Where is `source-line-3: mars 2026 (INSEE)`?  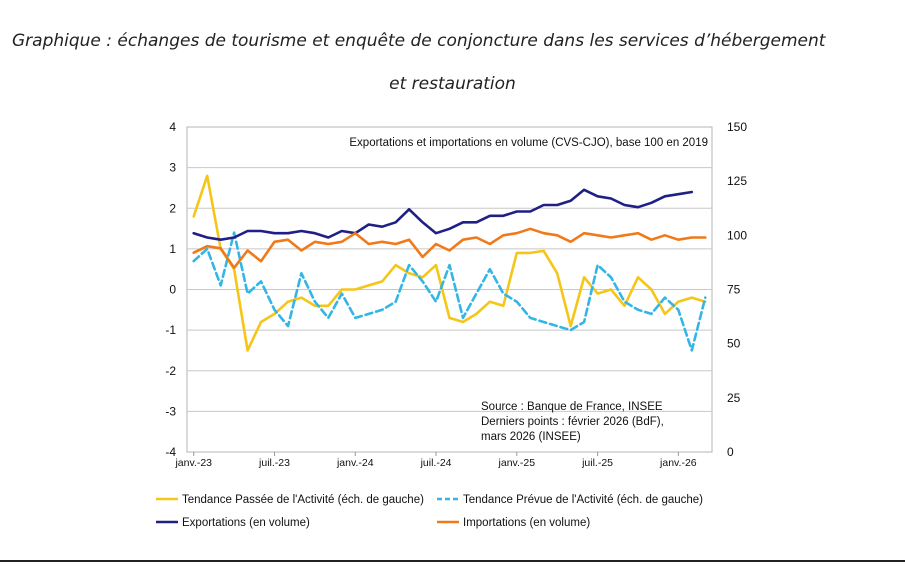 source-line-3: mars 2026 (INSEE) is located at coordinates (531, 437).